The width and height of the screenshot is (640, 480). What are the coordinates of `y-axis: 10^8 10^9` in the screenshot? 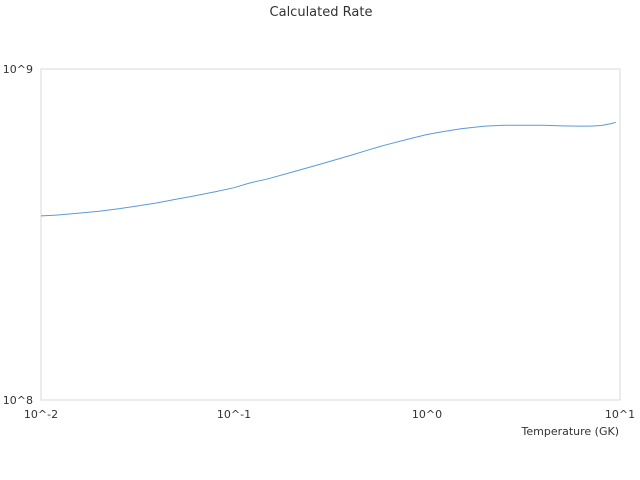 It's located at (18, 235).